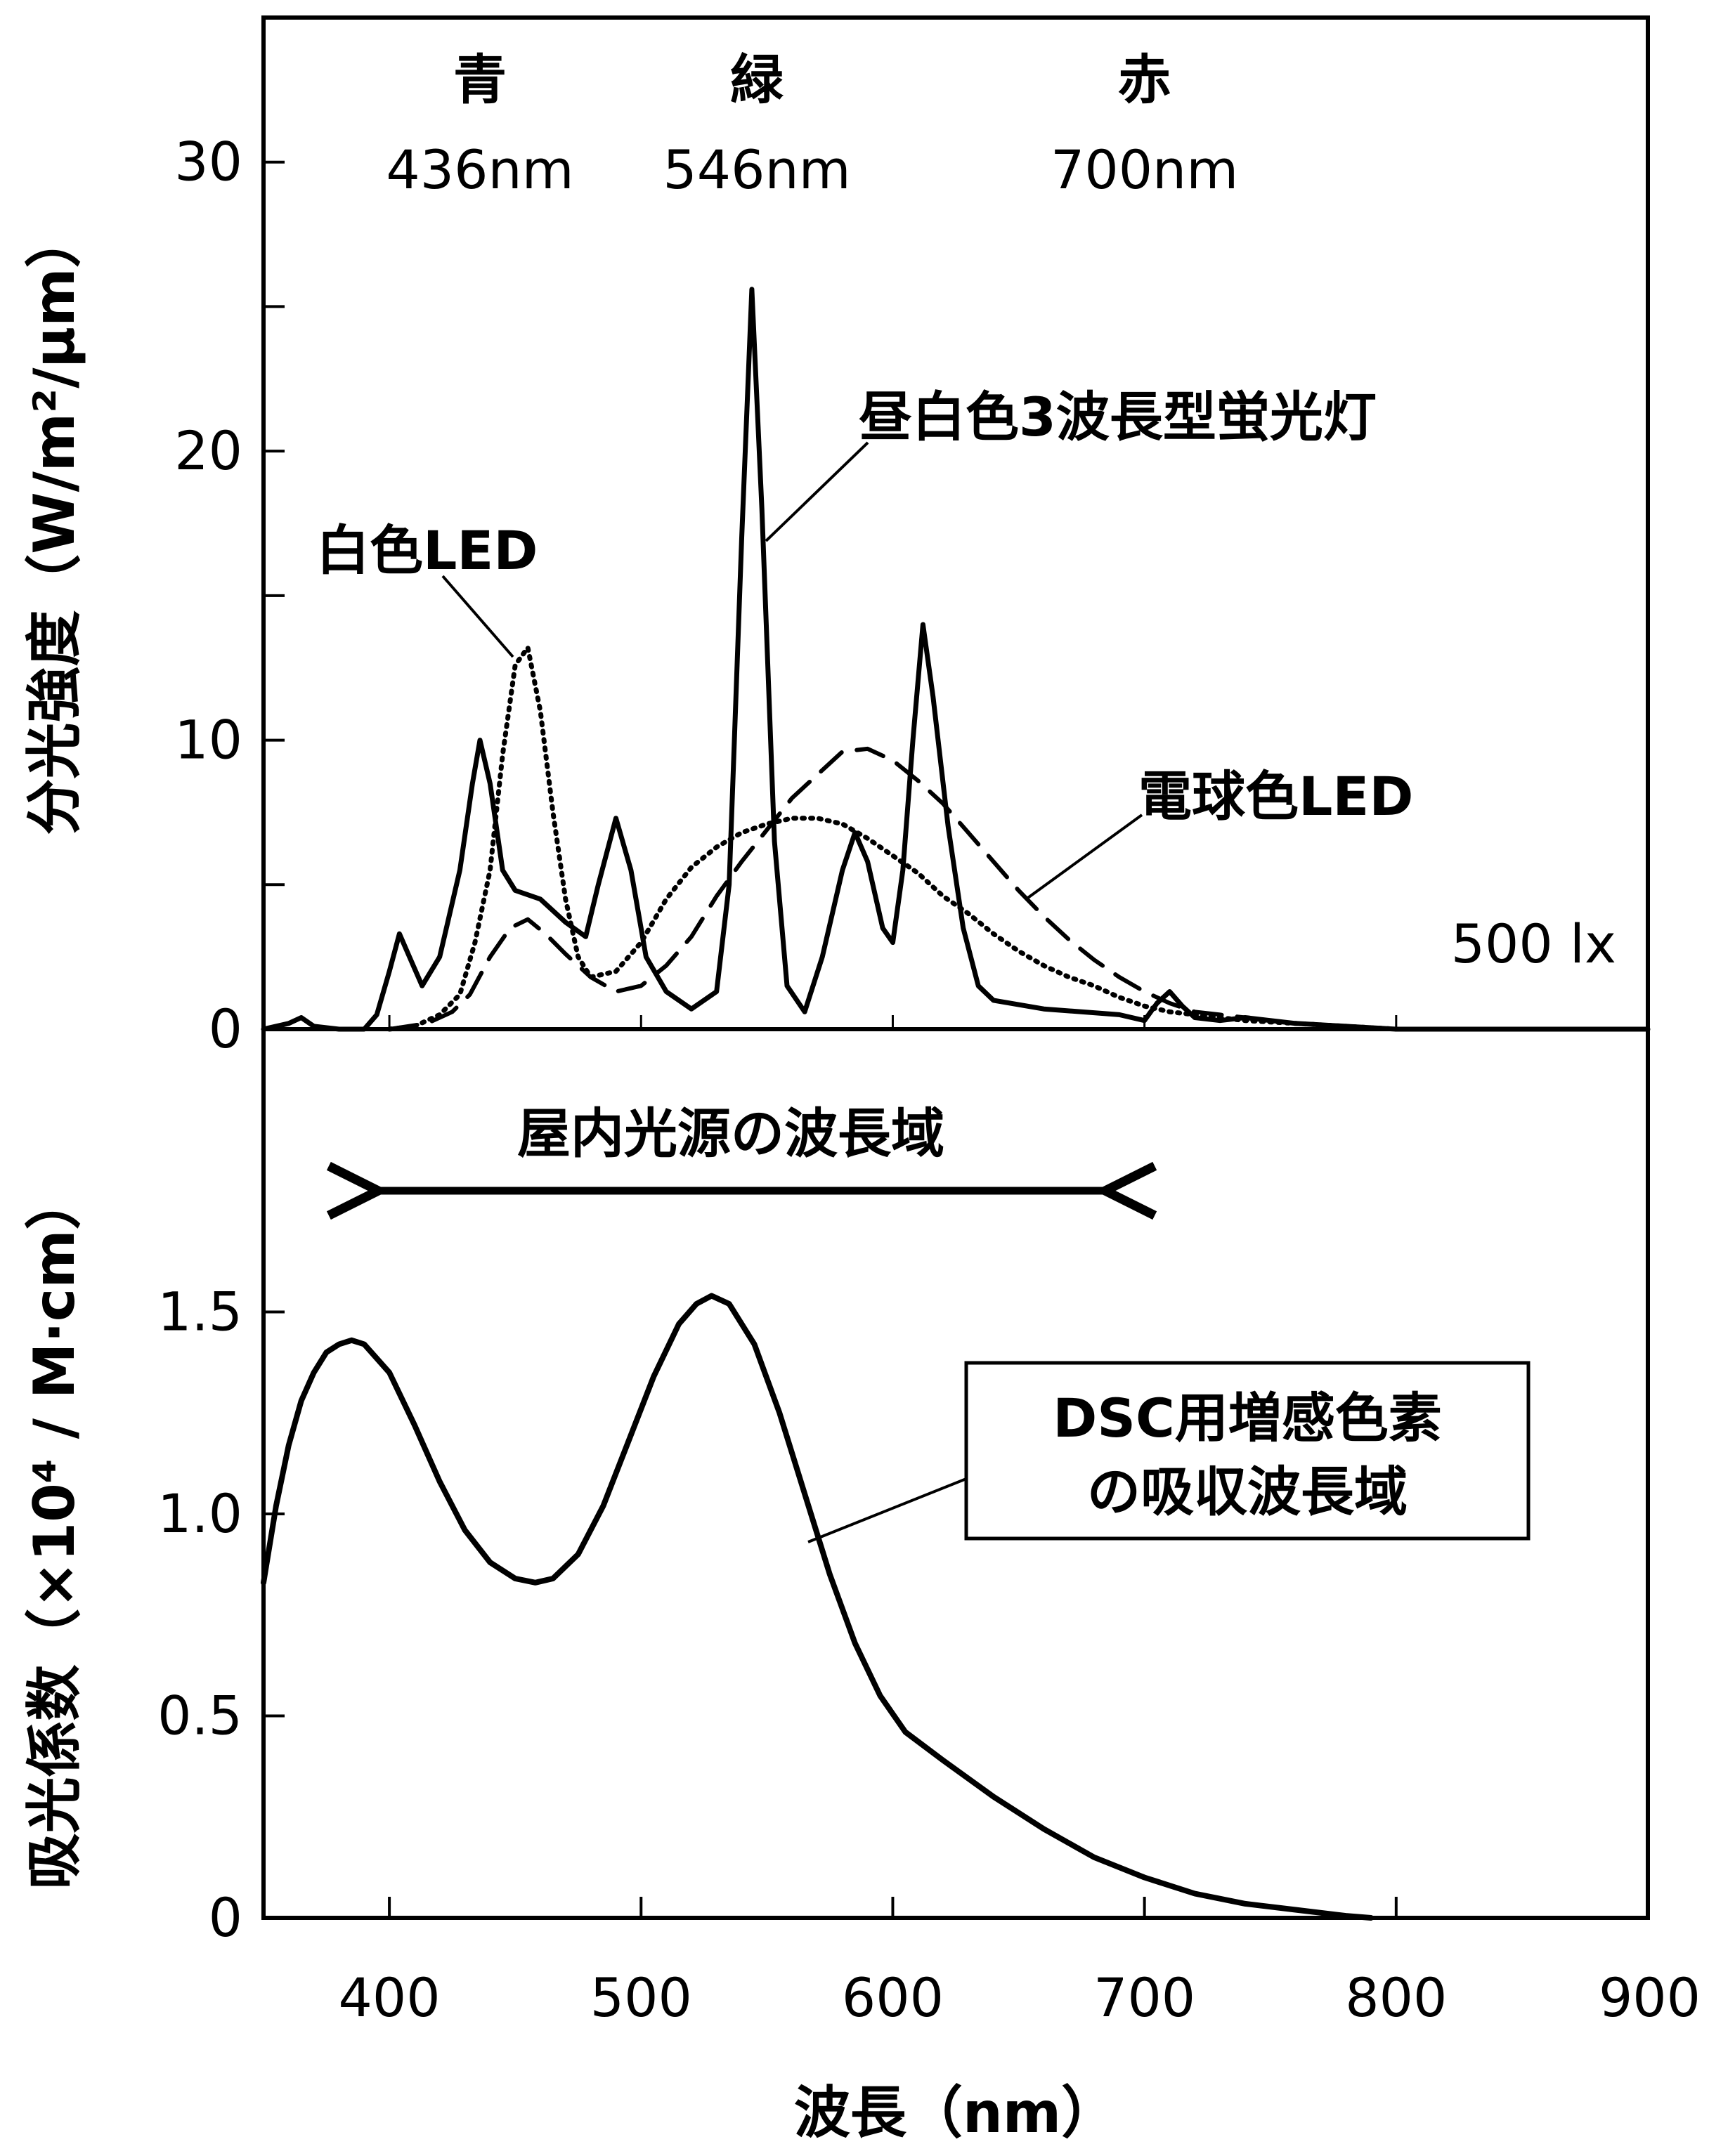  I want to click on series-label-bulb-led: 電球色LED, so click(1275, 796).